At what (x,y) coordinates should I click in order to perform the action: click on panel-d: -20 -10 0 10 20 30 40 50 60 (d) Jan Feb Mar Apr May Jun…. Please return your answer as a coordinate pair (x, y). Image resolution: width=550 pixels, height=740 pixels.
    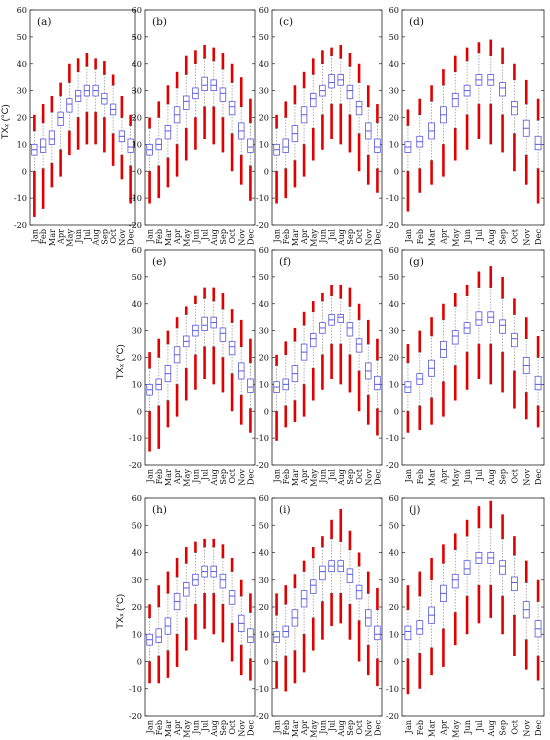
    Looking at the image, I should click on (465, 126).